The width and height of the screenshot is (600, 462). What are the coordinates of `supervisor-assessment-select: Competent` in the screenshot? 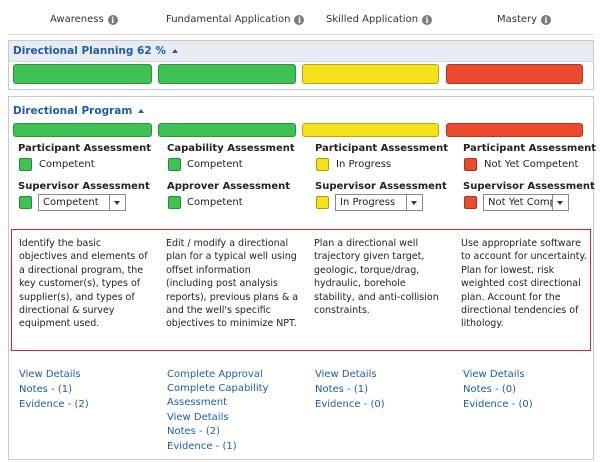 It's located at (82, 202).